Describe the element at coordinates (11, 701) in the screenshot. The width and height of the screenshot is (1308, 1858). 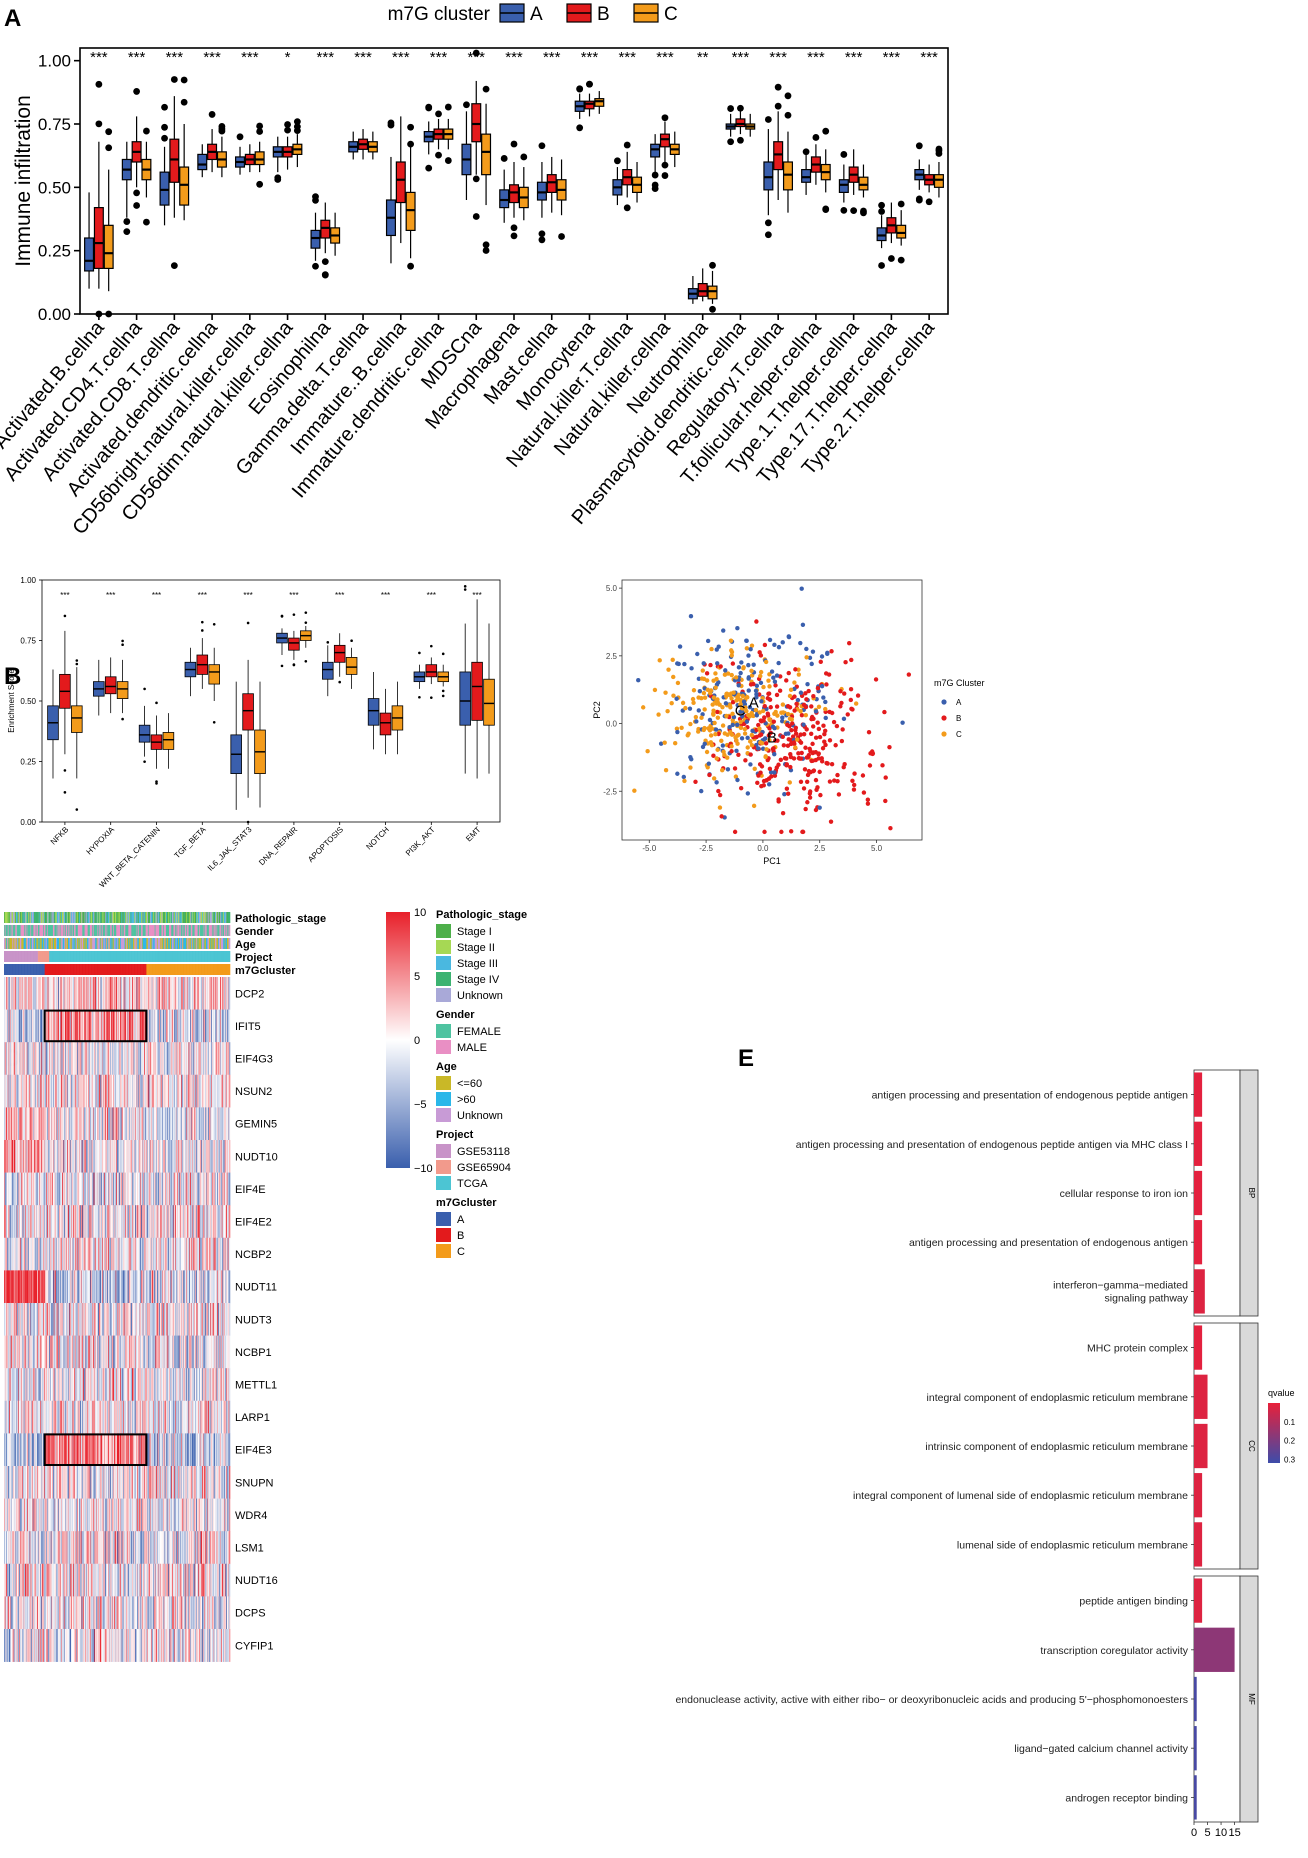
I see `y-axis-label: Enrichment Score` at that location.